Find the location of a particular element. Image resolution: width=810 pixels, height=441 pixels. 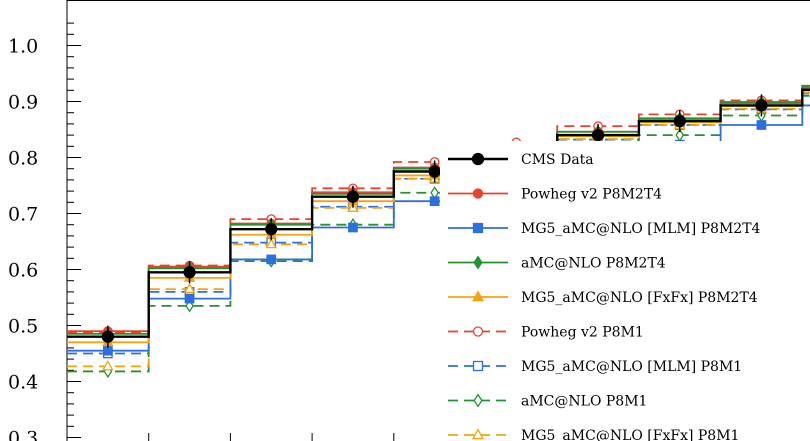

legend-entry: Powheg v2 P8M1 is located at coordinates (546, 333).